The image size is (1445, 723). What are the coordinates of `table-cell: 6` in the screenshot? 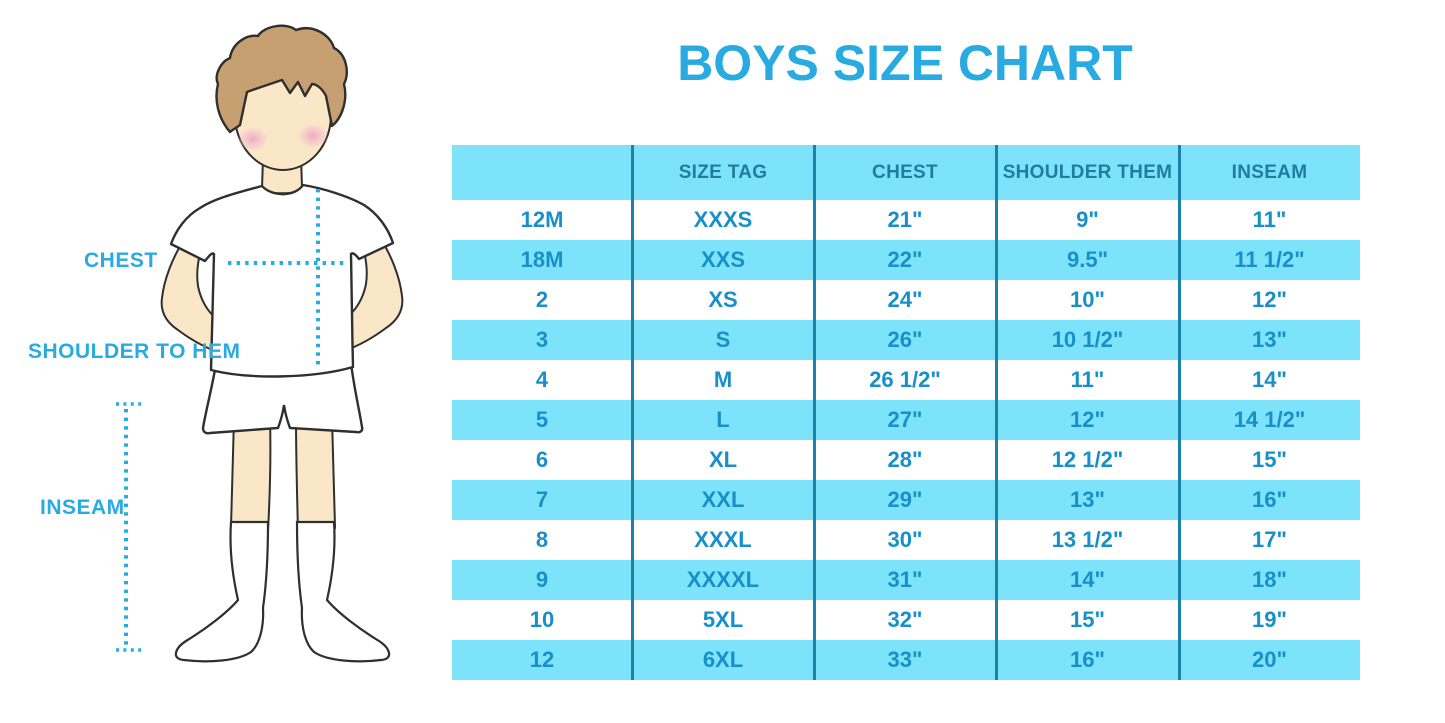 It's located at (542, 459).